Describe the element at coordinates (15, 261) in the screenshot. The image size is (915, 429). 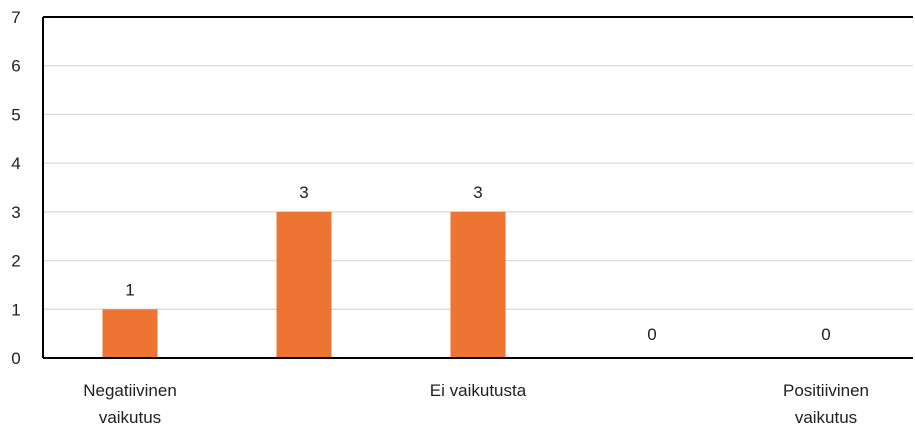
I see `y-tick-label: 2` at that location.